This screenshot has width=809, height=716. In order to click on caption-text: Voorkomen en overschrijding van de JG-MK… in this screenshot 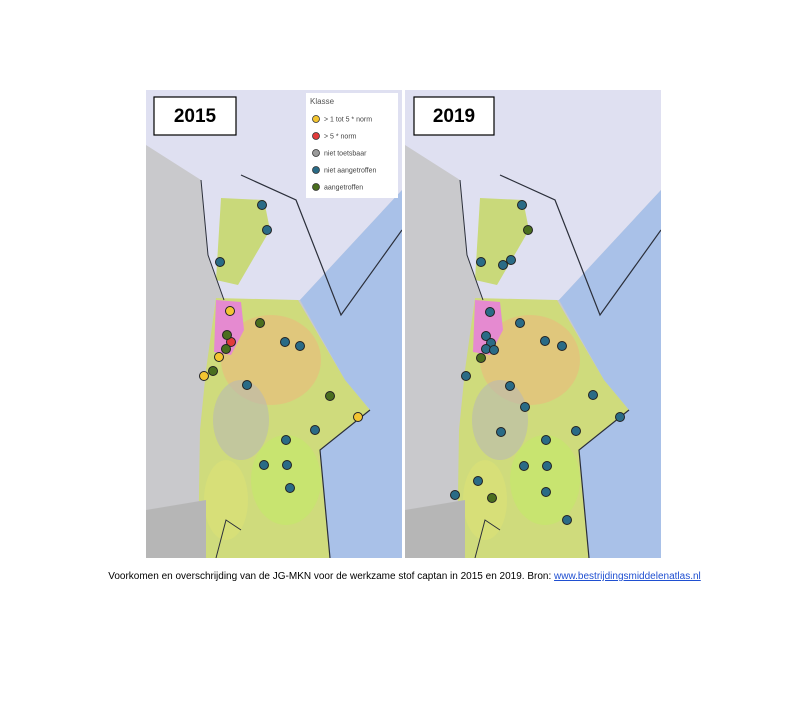, I will do `click(330, 576)`.